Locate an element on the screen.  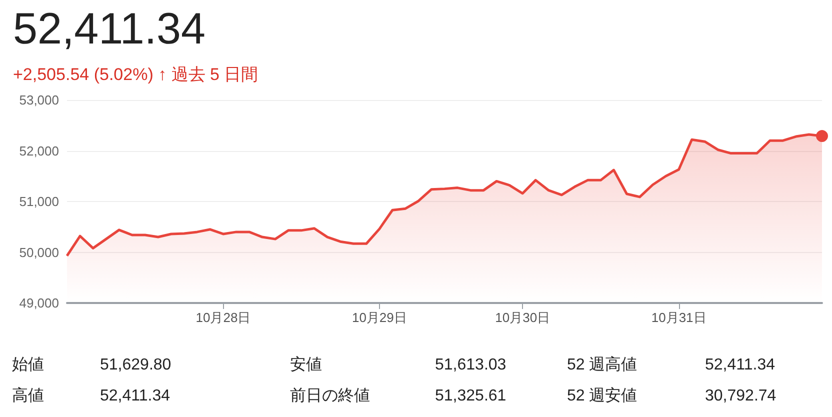
text: 51,629.80 is located at coordinates (136, 365).